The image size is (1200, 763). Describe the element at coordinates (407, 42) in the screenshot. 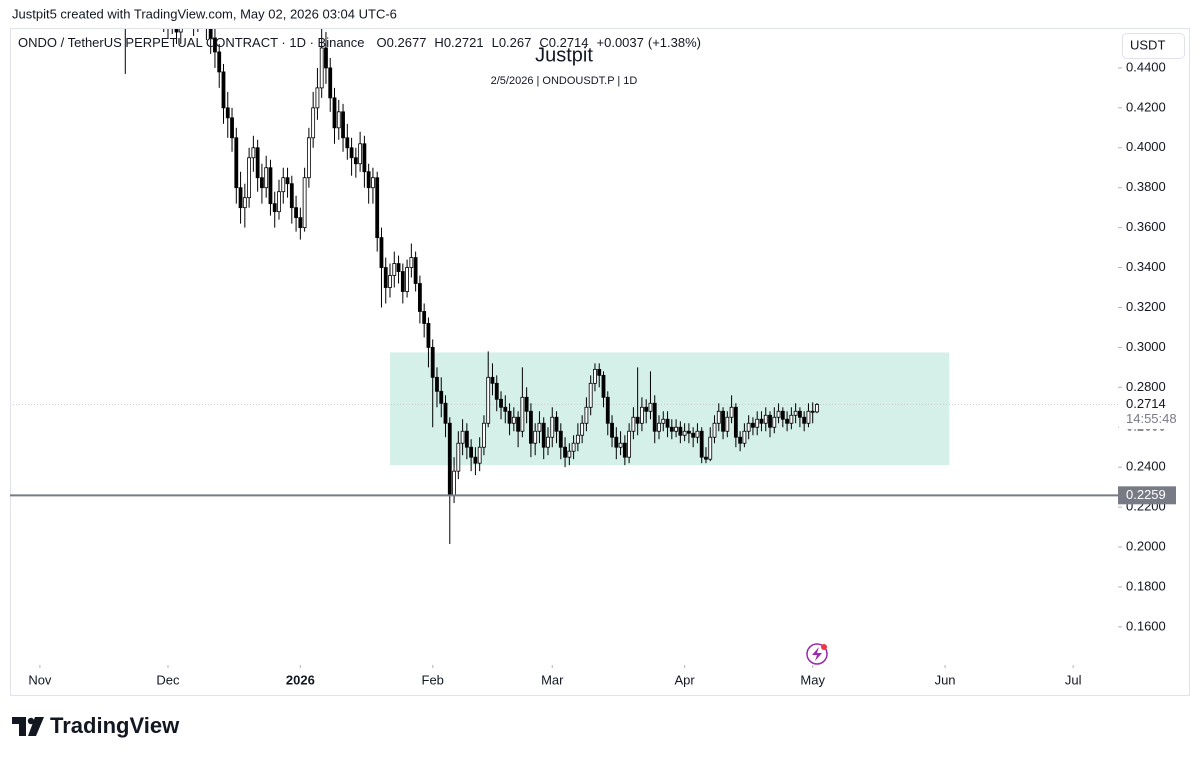

I see `legend-value: 0.2677` at that location.